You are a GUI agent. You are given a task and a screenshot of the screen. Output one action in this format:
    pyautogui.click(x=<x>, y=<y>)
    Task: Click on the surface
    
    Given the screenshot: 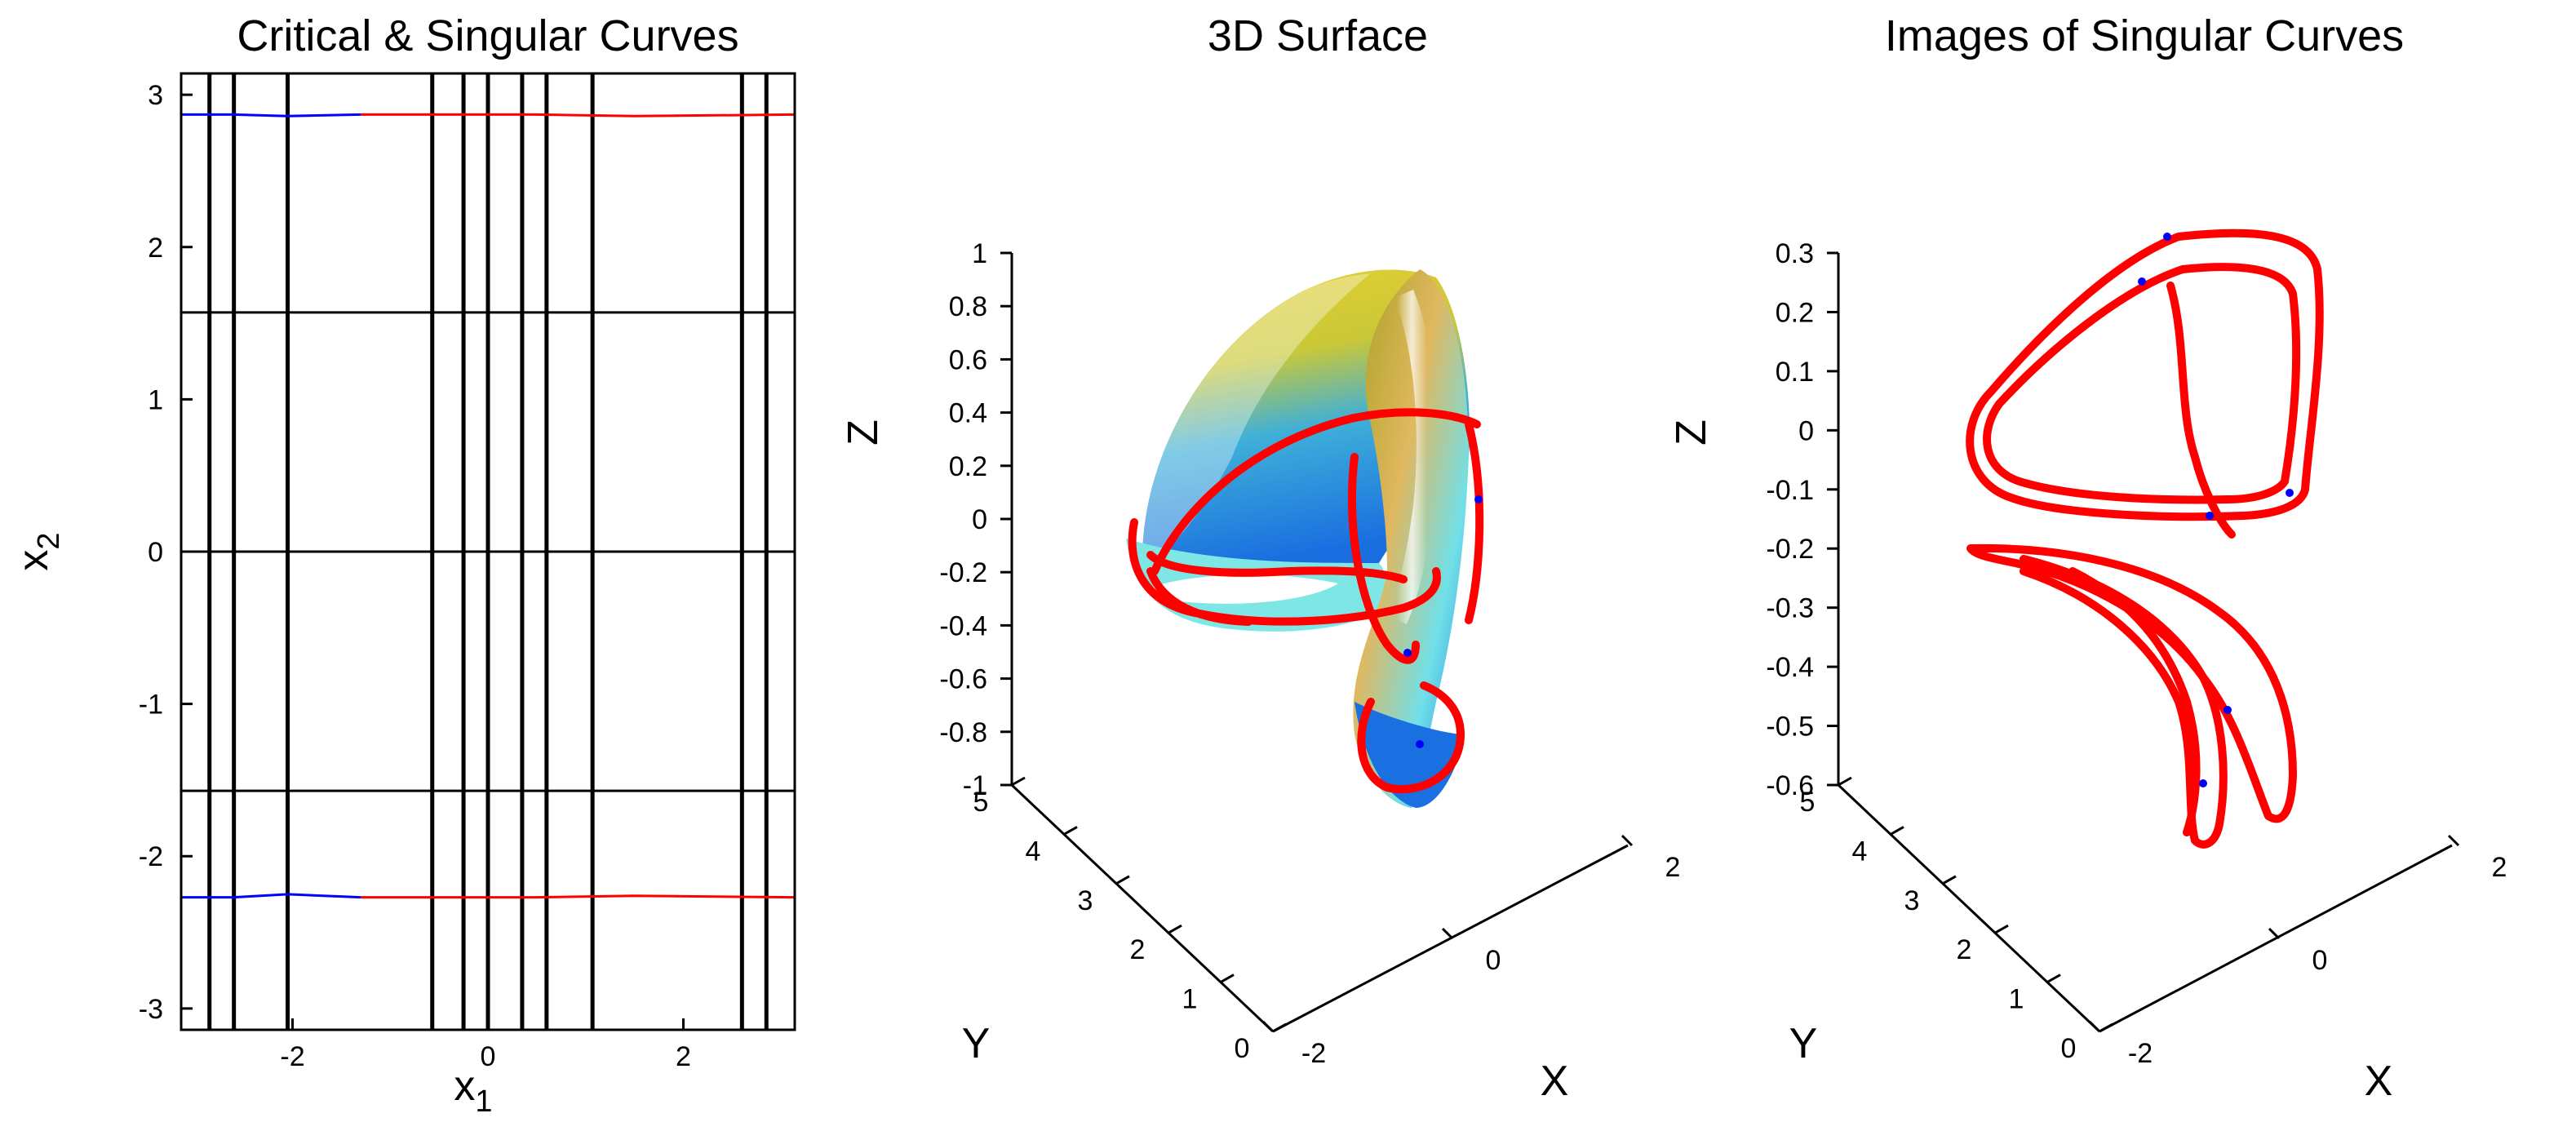 What is the action you would take?
    pyautogui.click(x=1298, y=538)
    